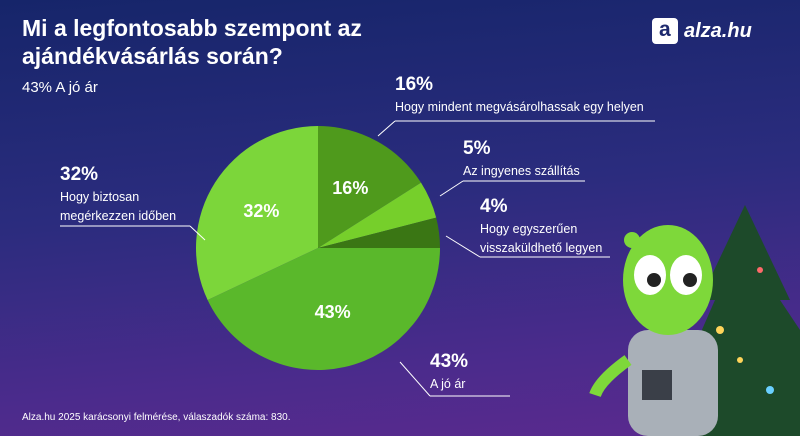 Image resolution: width=800 pixels, height=436 pixels. What do you see at coordinates (541, 238) in the screenshot?
I see `annotation-label: Hogy egyszerűen visszaküldhető legyen` at bounding box center [541, 238].